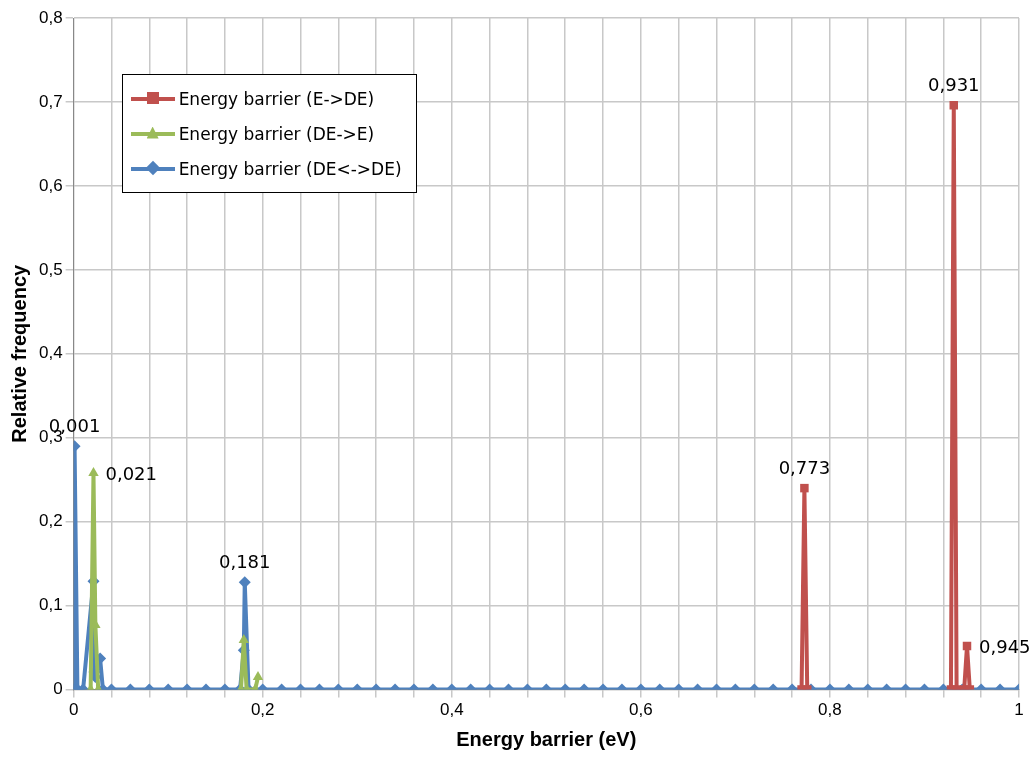 The width and height of the screenshot is (1031, 760). What do you see at coordinates (50, 269) in the screenshot?
I see `y-tick-label: 0,5` at bounding box center [50, 269].